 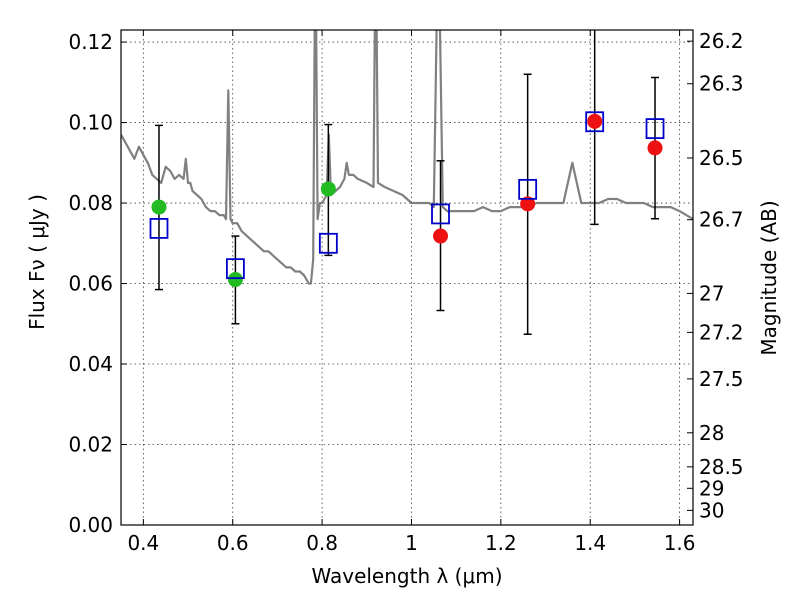 What do you see at coordinates (721, 332) in the screenshot?
I see `y2-tick-label: 27.2` at bounding box center [721, 332].